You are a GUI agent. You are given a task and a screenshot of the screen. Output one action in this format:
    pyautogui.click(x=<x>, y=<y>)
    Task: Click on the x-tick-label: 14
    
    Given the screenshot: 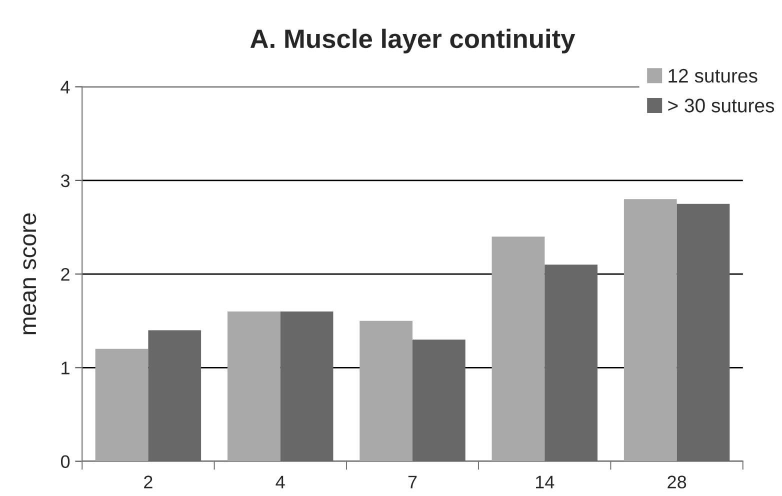 What is the action you would take?
    pyautogui.click(x=545, y=482)
    